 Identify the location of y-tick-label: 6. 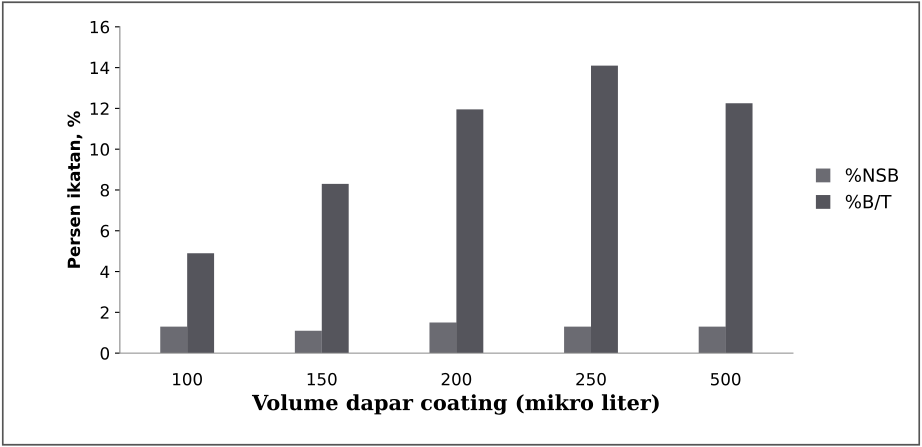
(105, 231).